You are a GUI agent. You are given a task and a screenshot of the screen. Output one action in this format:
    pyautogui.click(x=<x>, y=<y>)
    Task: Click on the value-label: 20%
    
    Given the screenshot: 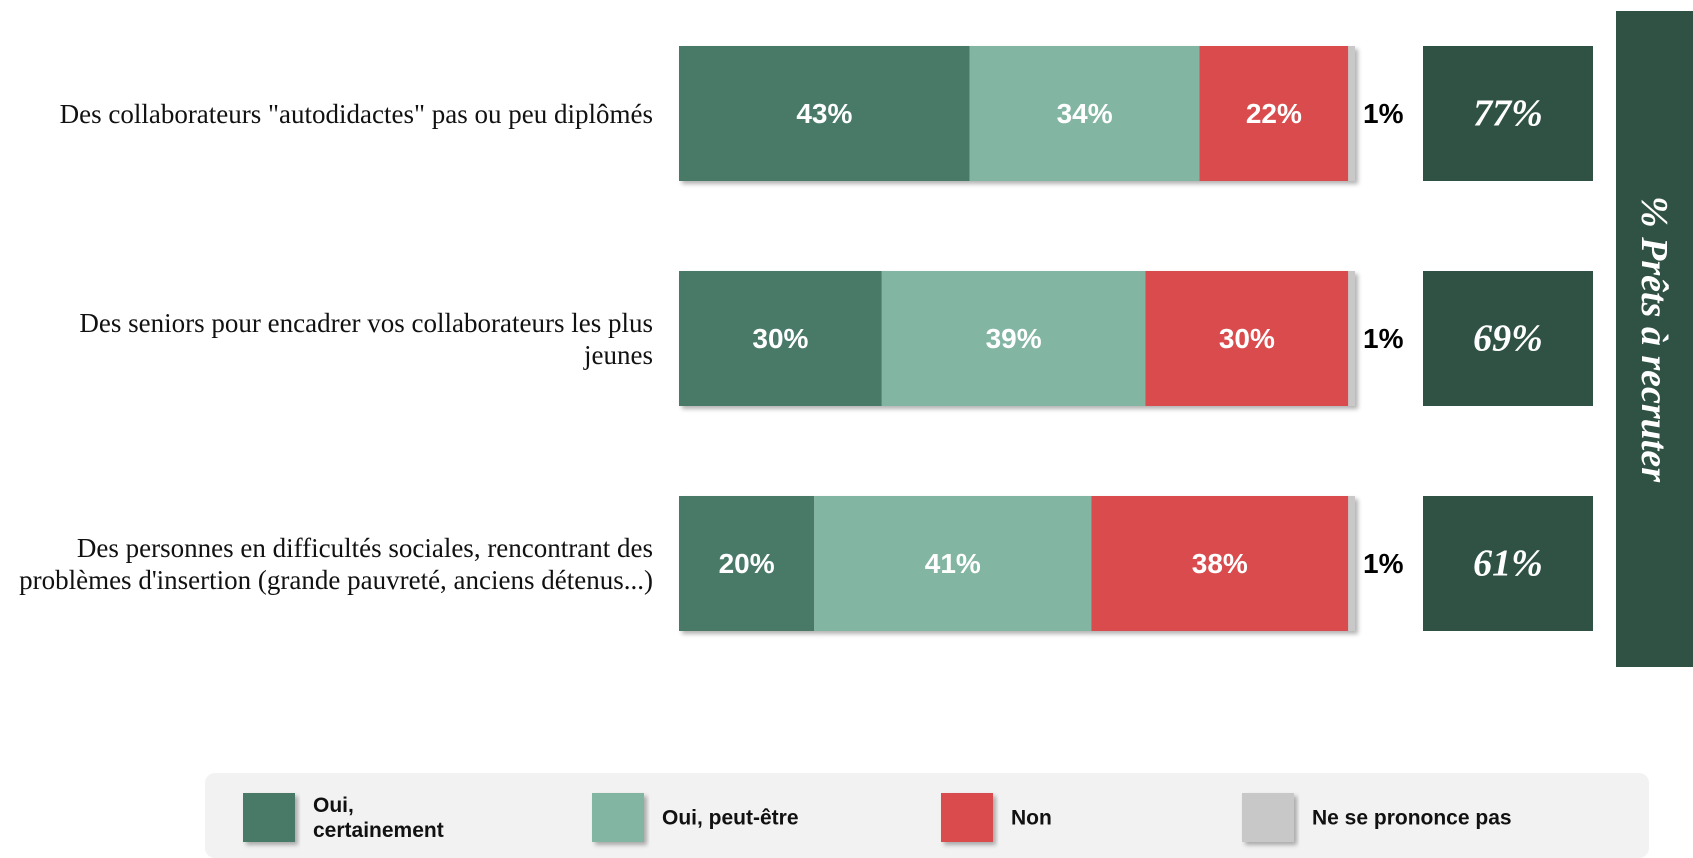 What is the action you would take?
    pyautogui.click(x=747, y=563)
    